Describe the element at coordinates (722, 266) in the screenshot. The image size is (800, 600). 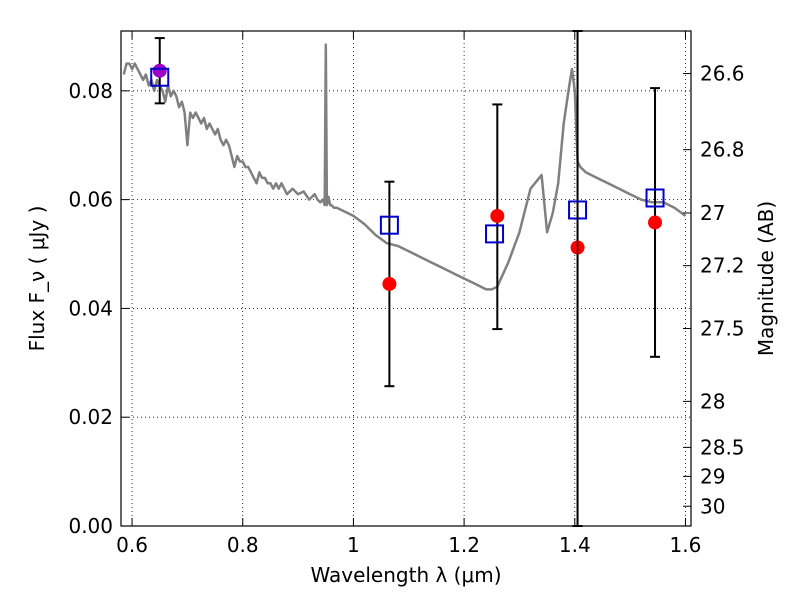
I see `right-tick-label: 27.2` at that location.